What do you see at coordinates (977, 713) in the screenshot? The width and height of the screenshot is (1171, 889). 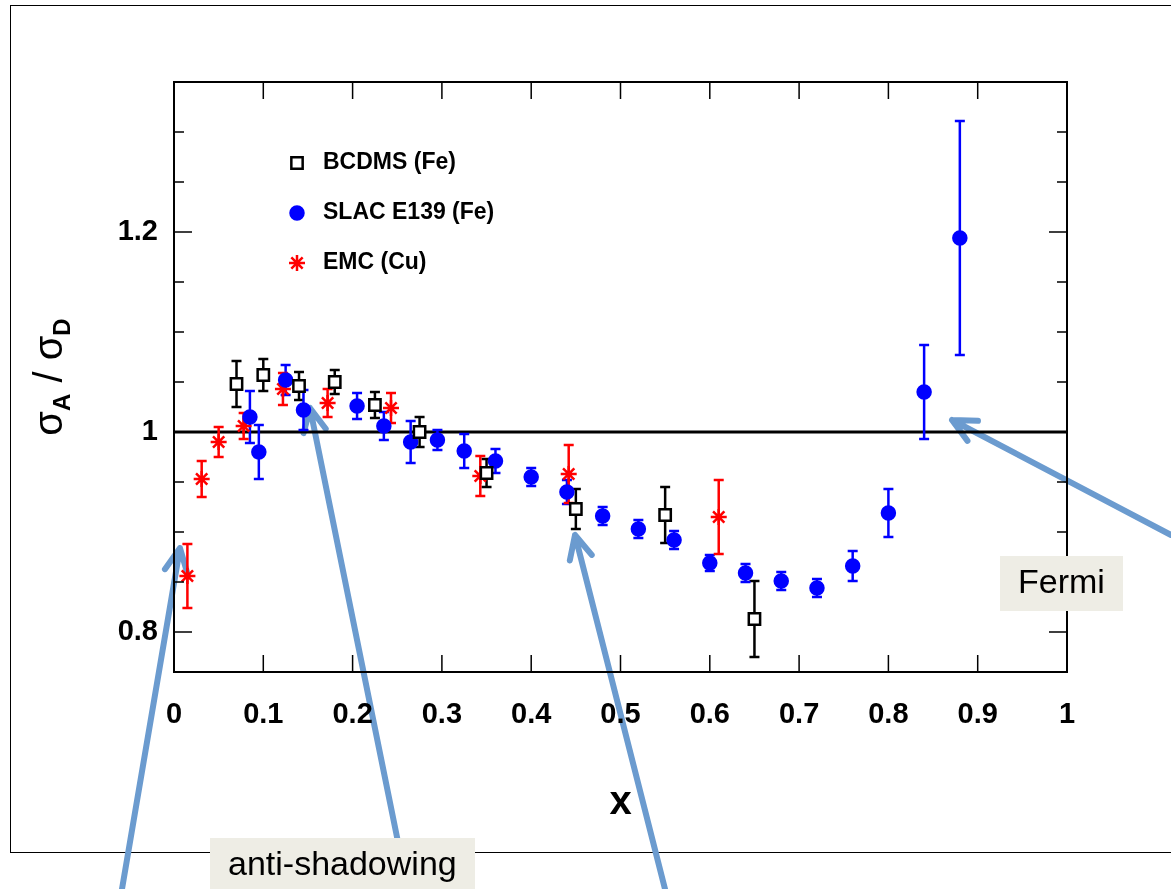 I see `x-tick-label: 0.9` at bounding box center [977, 713].